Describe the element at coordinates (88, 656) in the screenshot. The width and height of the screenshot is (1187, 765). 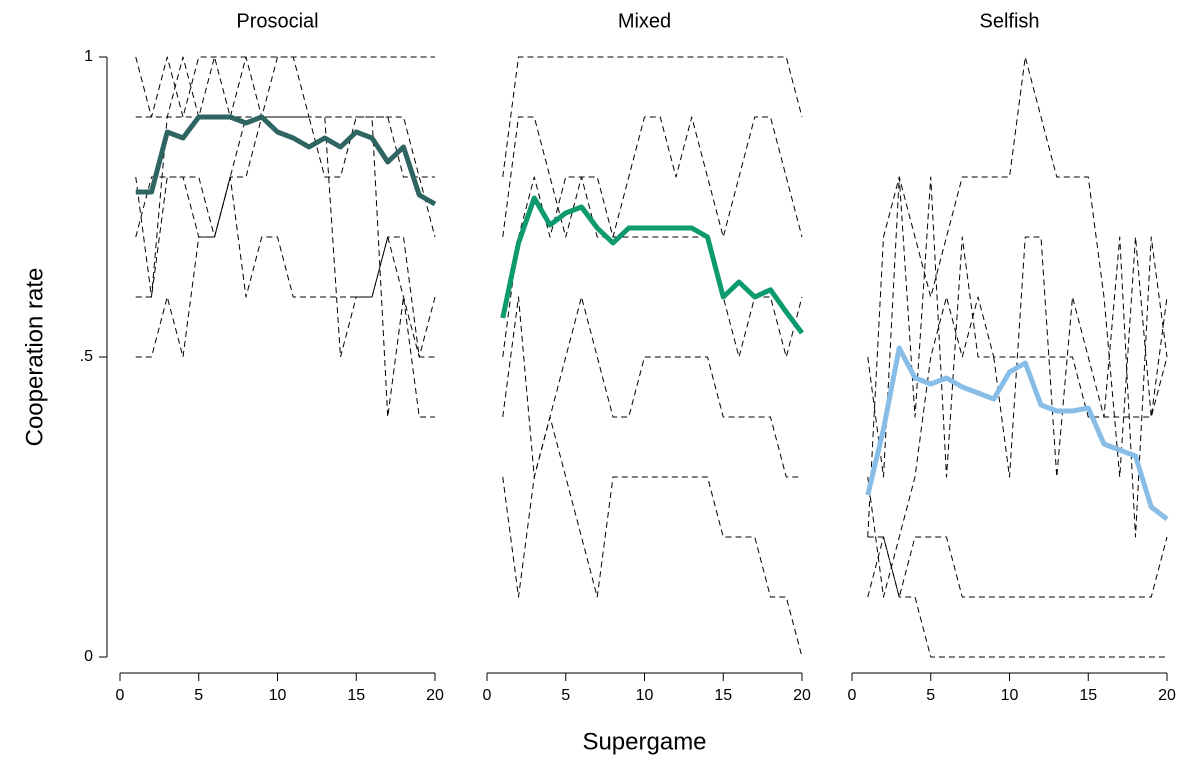
I see `y-tick-label: 0` at that location.